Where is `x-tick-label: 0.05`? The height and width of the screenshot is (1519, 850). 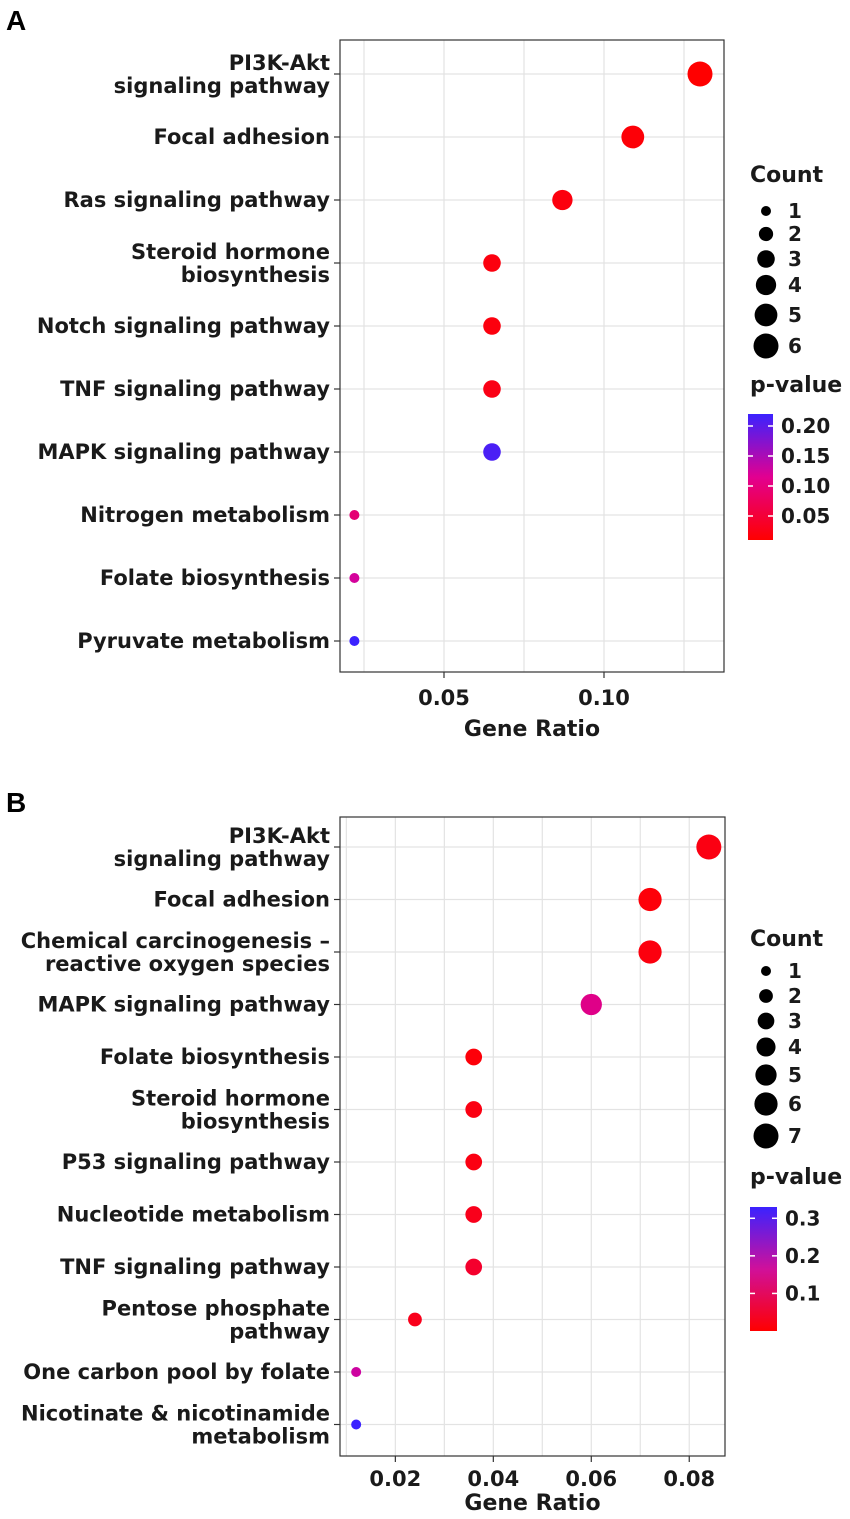
x-tick-label: 0.05 is located at coordinates (444, 698).